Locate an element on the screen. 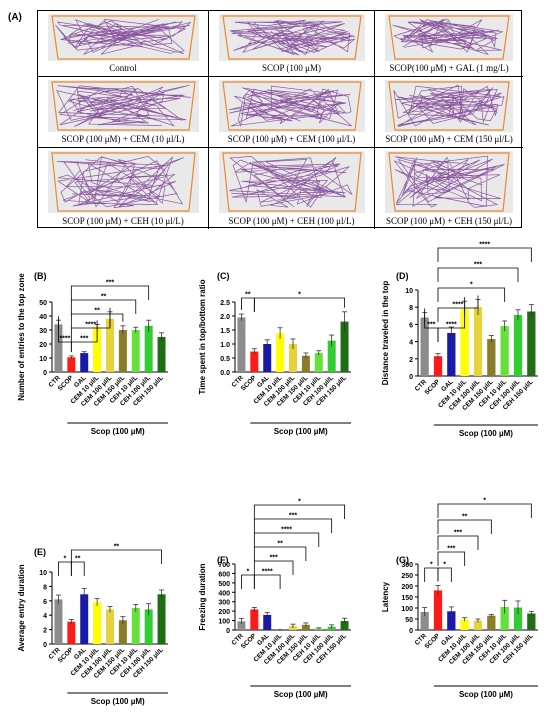 The height and width of the screenshot is (728, 550). tracking-cell: SCOP(100 μM) + GAL (1 mg/L) is located at coordinates (449, 44).